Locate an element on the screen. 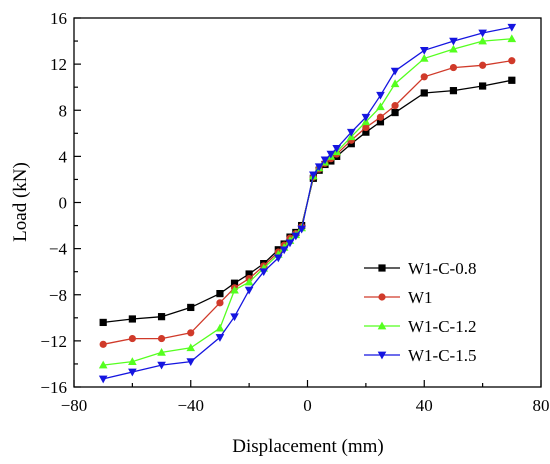  legend-label: W1-C-1.5 is located at coordinates (442, 355).